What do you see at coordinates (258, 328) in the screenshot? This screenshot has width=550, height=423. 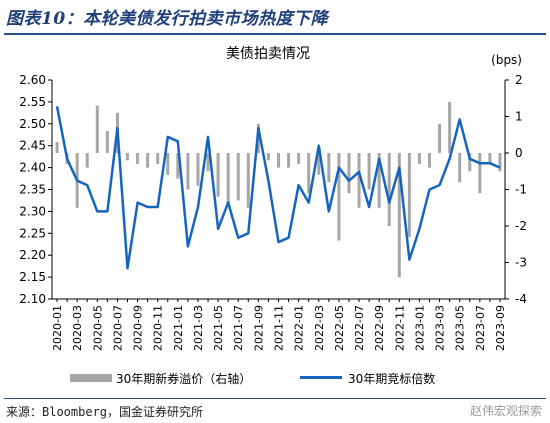 I see `x-tick-label: 2021-09` at bounding box center [258, 328].